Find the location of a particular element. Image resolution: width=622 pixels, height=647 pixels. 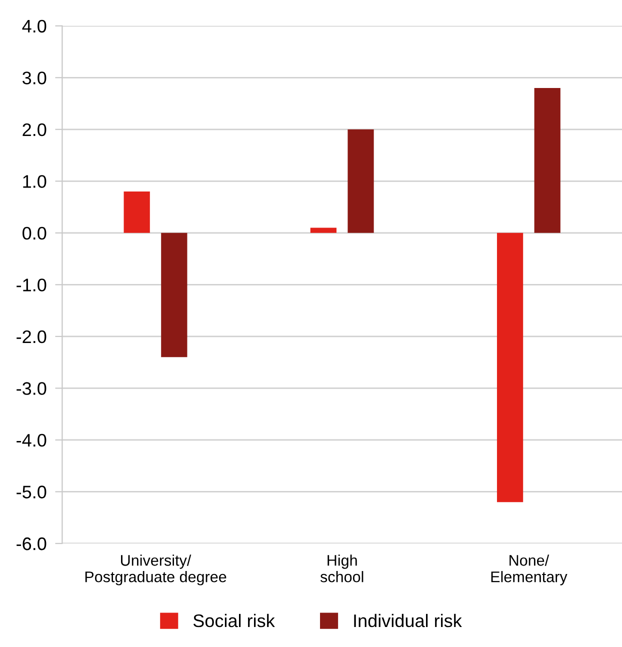

y-tick-label: 0.0 is located at coordinates (34, 233).